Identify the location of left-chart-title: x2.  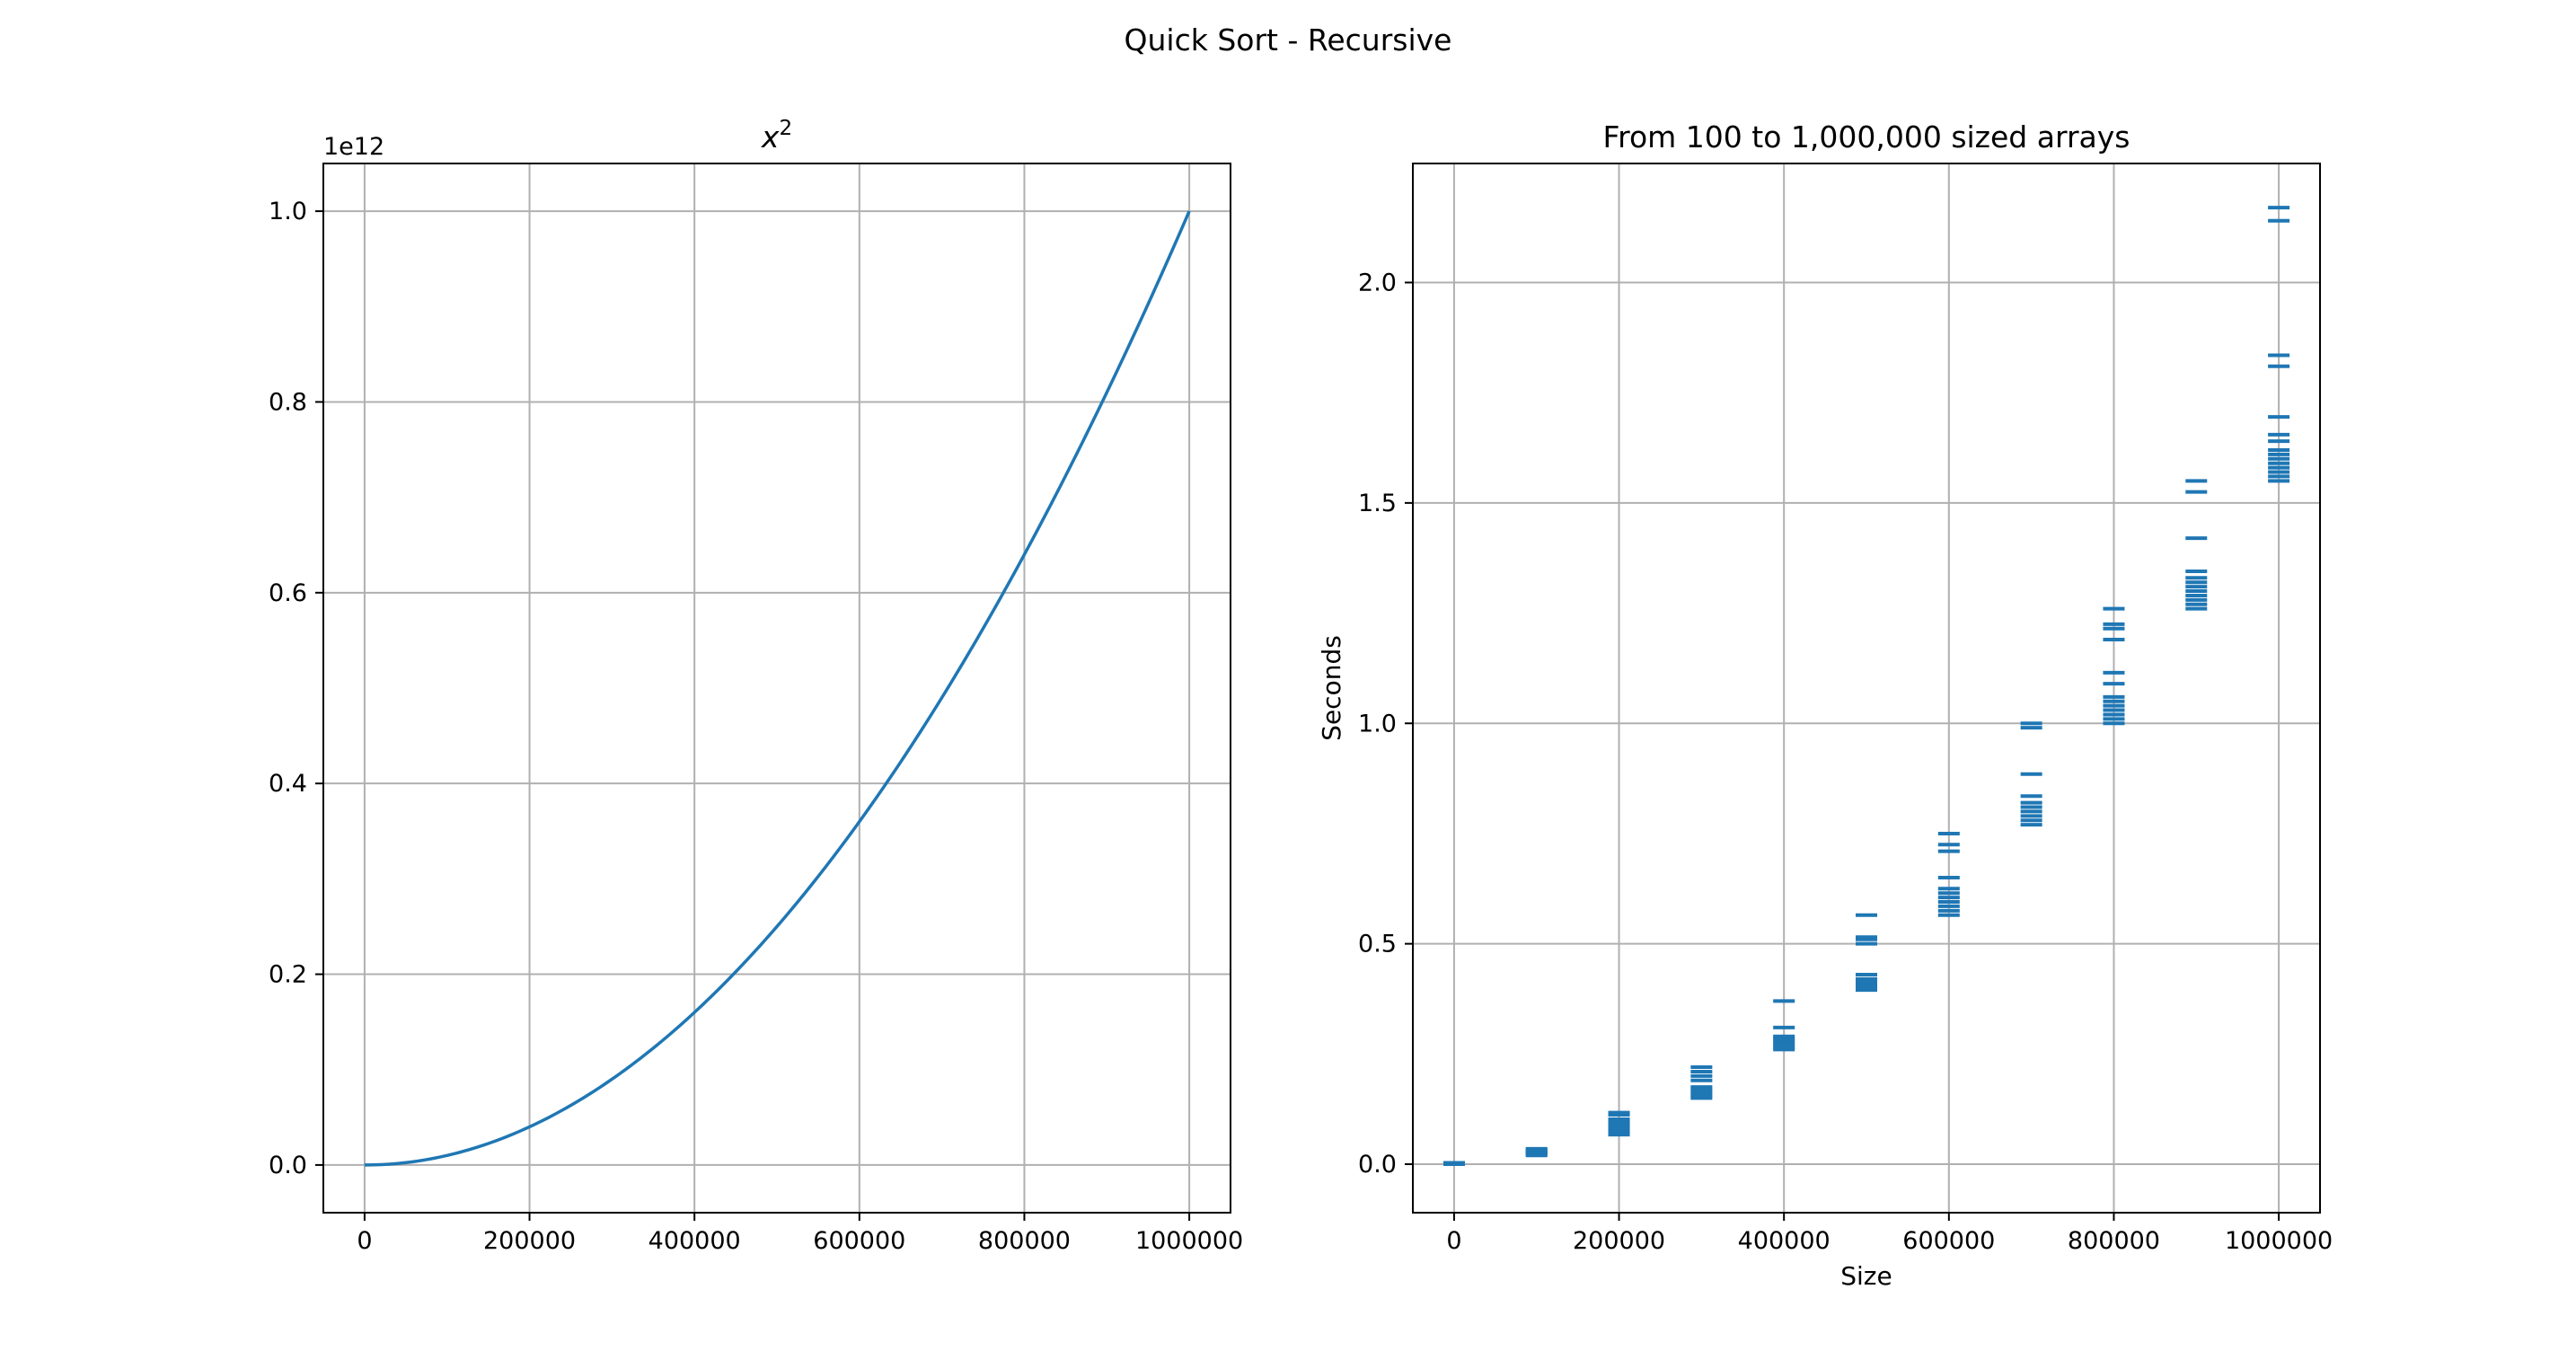
(776, 136).